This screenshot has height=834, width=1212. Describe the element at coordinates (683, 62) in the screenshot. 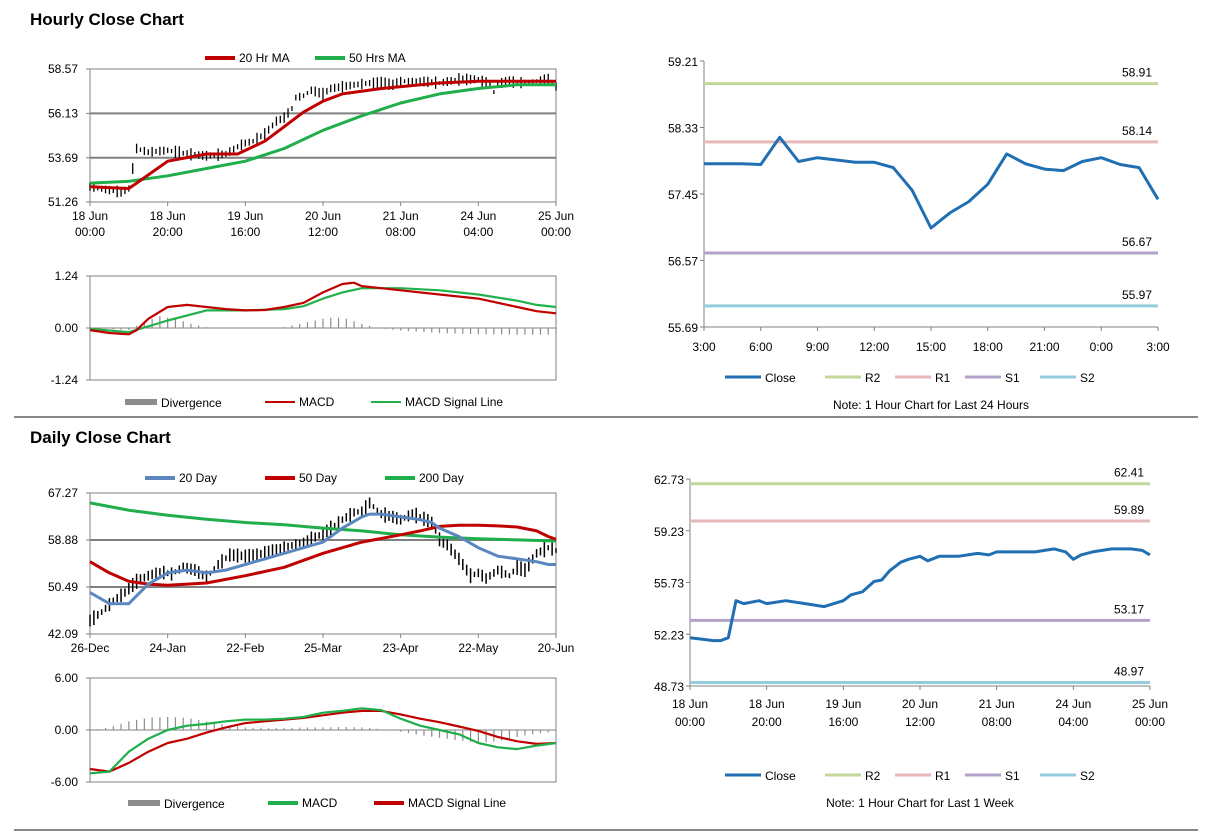

I see `y-tick-label: 59.21` at that location.